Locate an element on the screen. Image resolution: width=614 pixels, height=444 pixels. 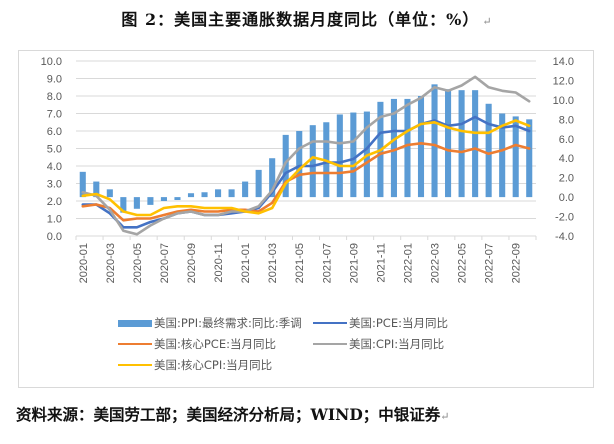
legend-item-ppi: 美国:PPI:最终需求:同比:季调 is located at coordinates (210, 323).